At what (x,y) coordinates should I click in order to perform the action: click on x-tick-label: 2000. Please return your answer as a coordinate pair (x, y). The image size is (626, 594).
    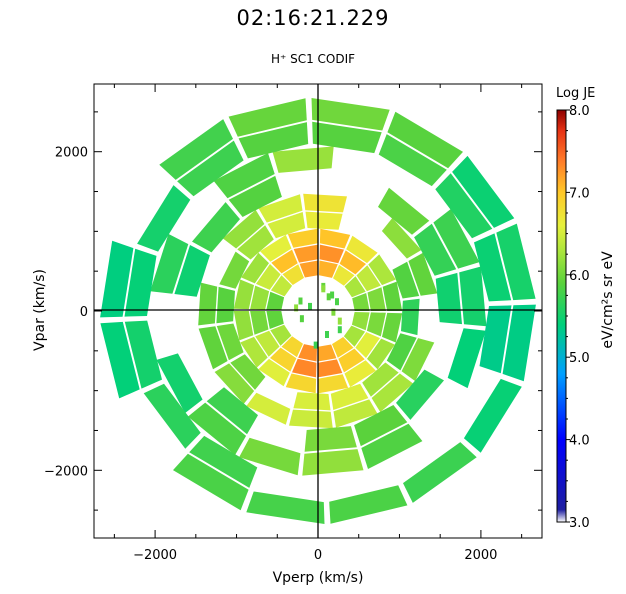
    Looking at the image, I should click on (480, 555).